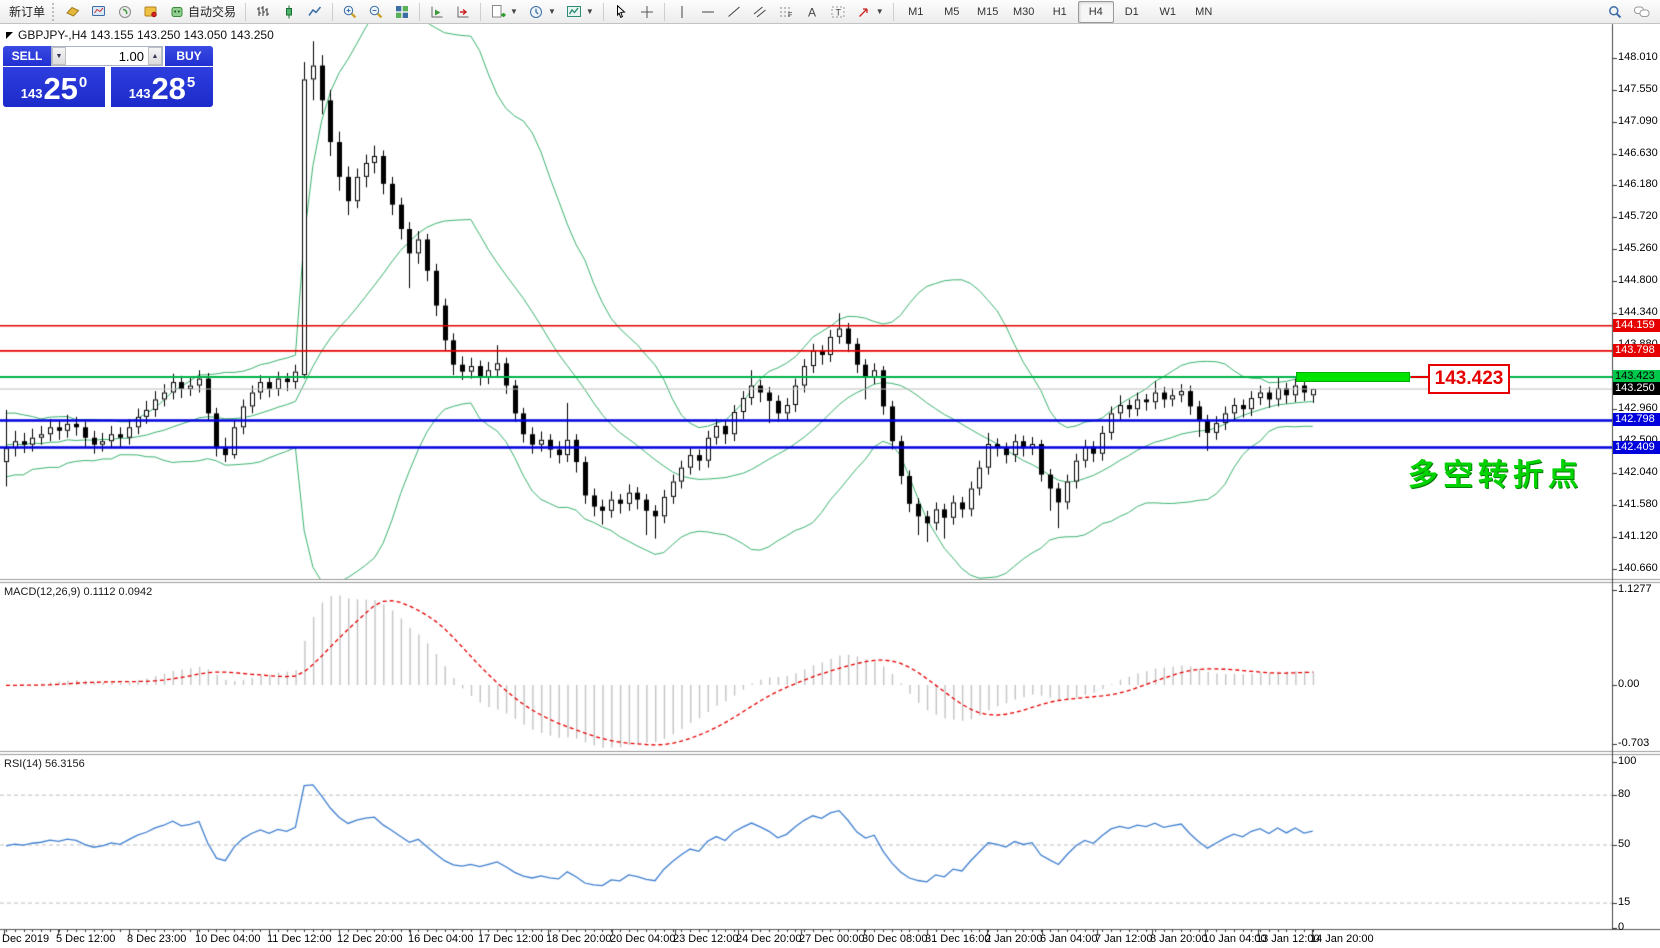 Image resolution: width=1660 pixels, height=948 pixels. I want to click on orders-icon-button, so click(73, 12).